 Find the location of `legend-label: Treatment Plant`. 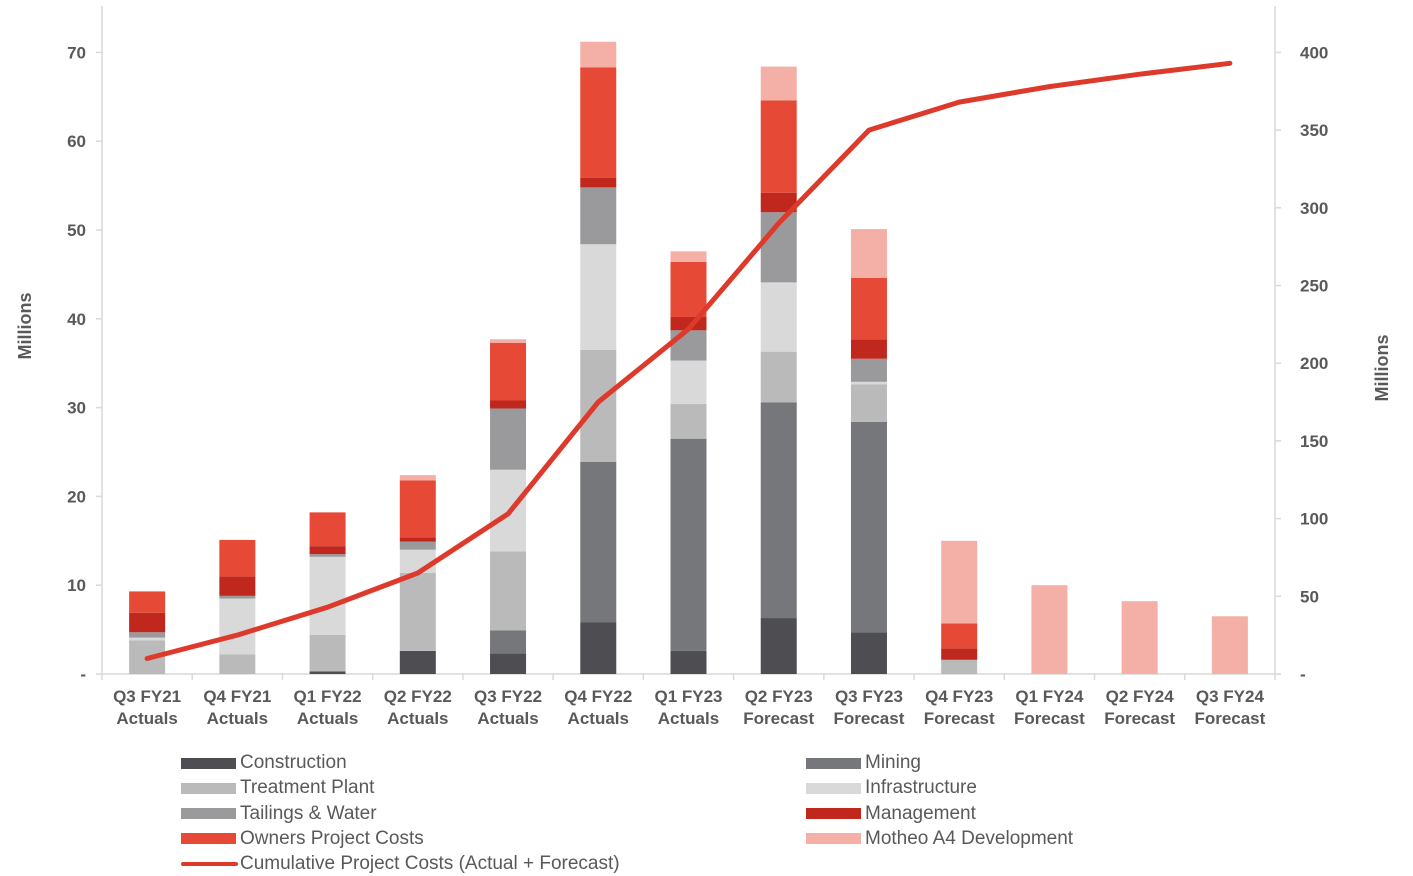

legend-label: Treatment Plant is located at coordinates (307, 788).